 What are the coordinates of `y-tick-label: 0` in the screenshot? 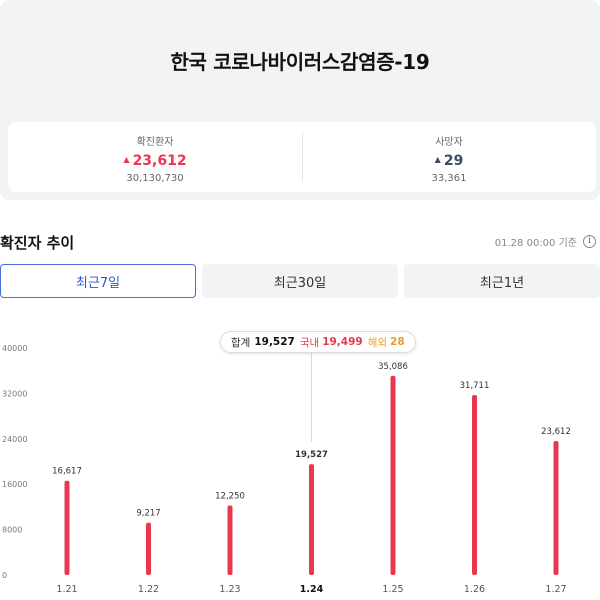 It's located at (4, 575).